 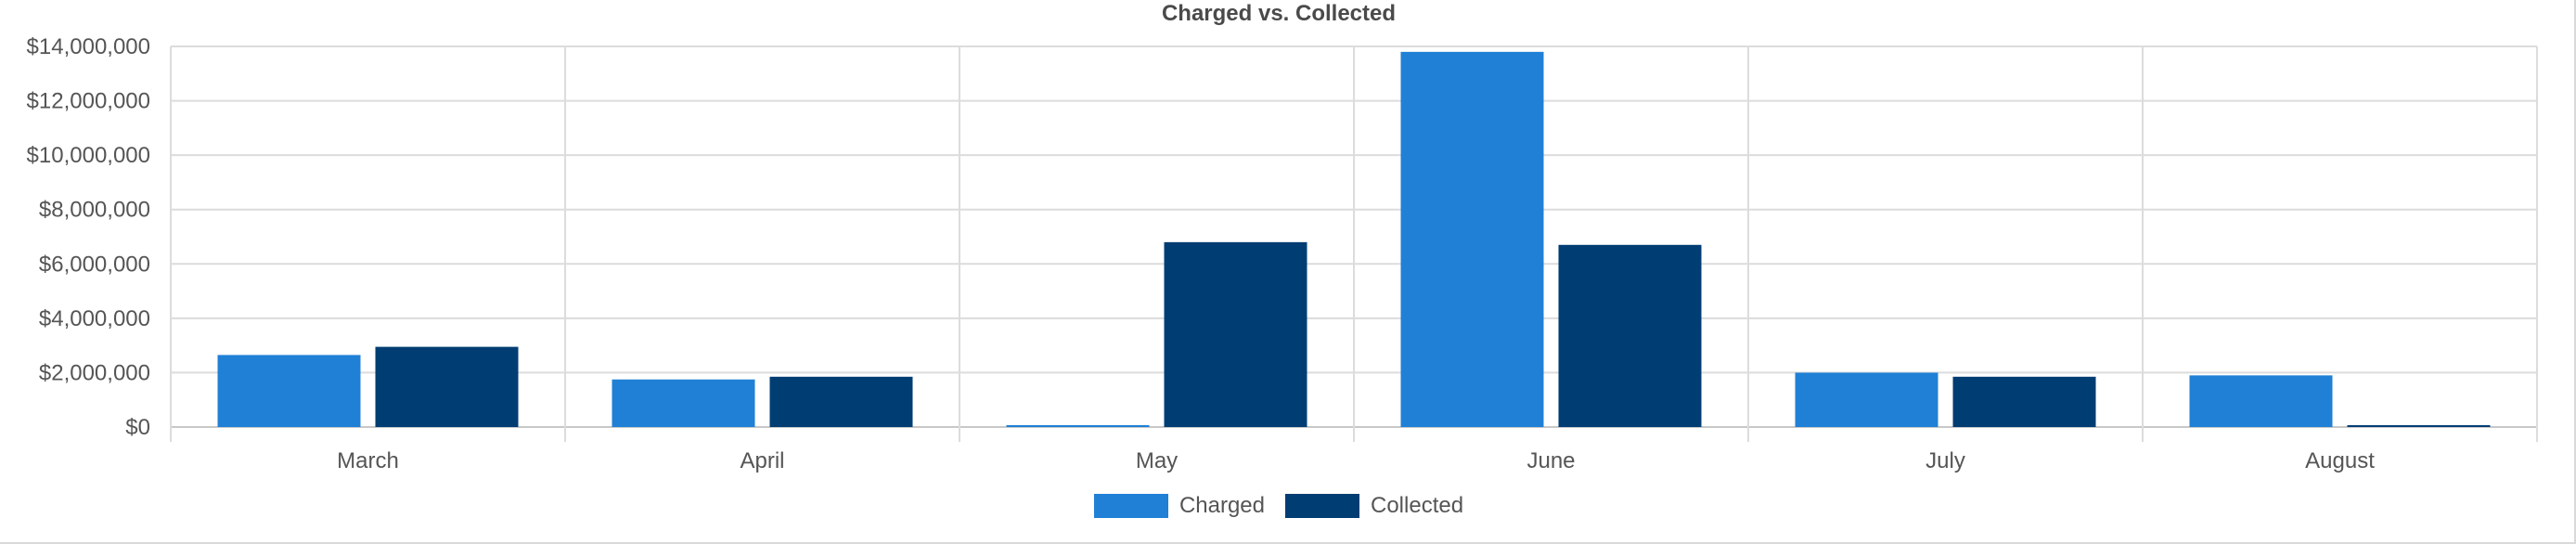 I want to click on x-tick-label: May, so click(x=1157, y=460).